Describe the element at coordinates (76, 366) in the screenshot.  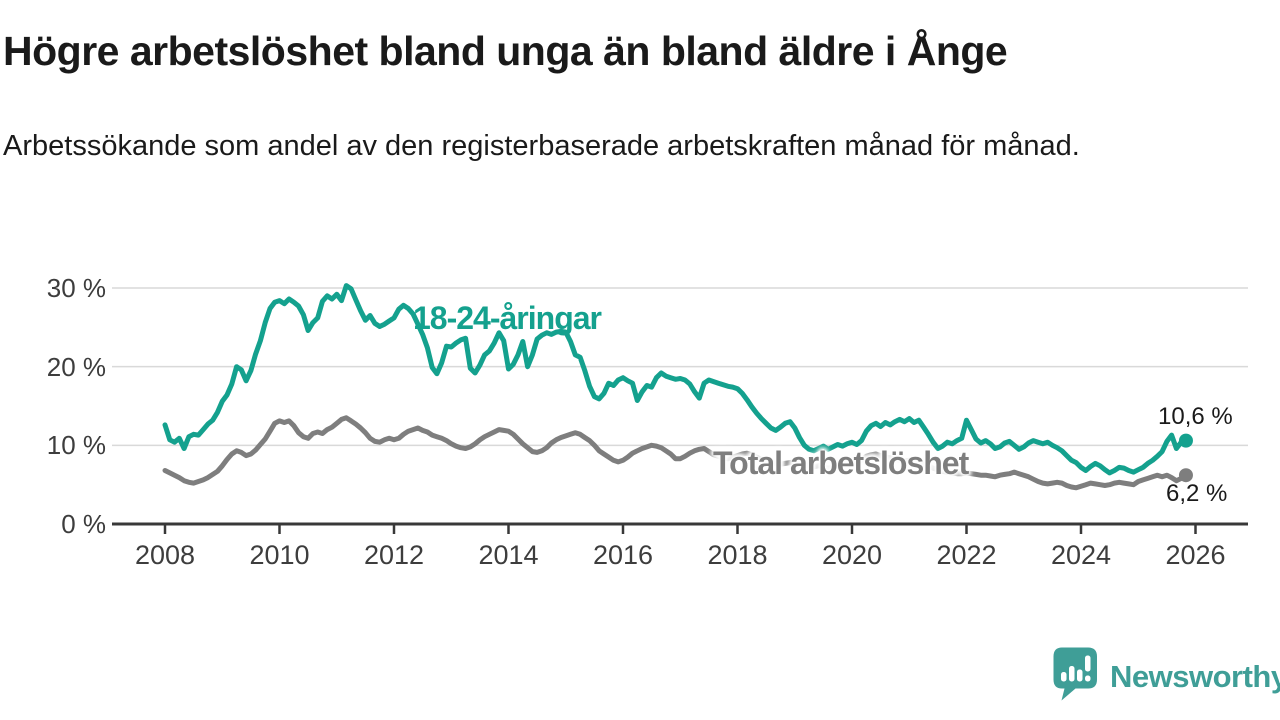
I see `y-tick-label: 20 %` at that location.